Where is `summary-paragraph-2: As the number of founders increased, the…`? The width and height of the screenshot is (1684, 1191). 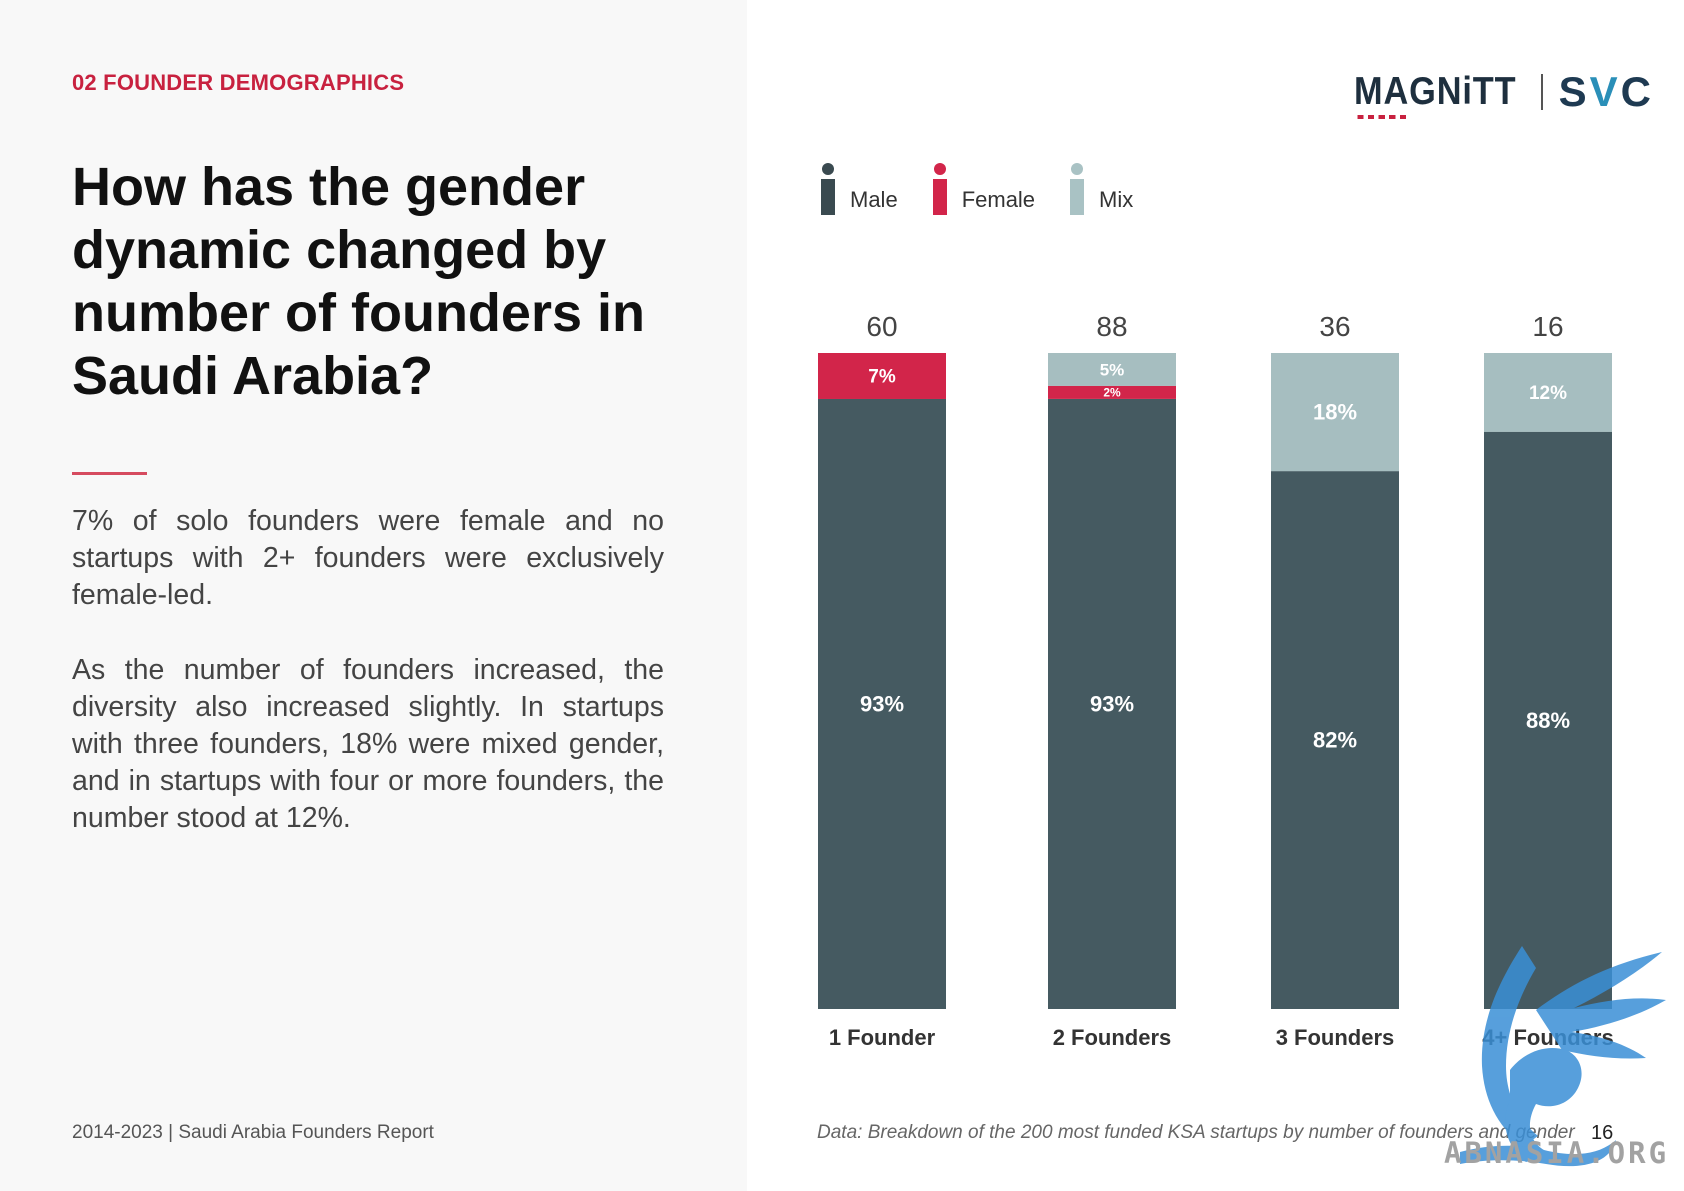 summary-paragraph-2: As the number of founders increased, the… is located at coordinates (368, 744).